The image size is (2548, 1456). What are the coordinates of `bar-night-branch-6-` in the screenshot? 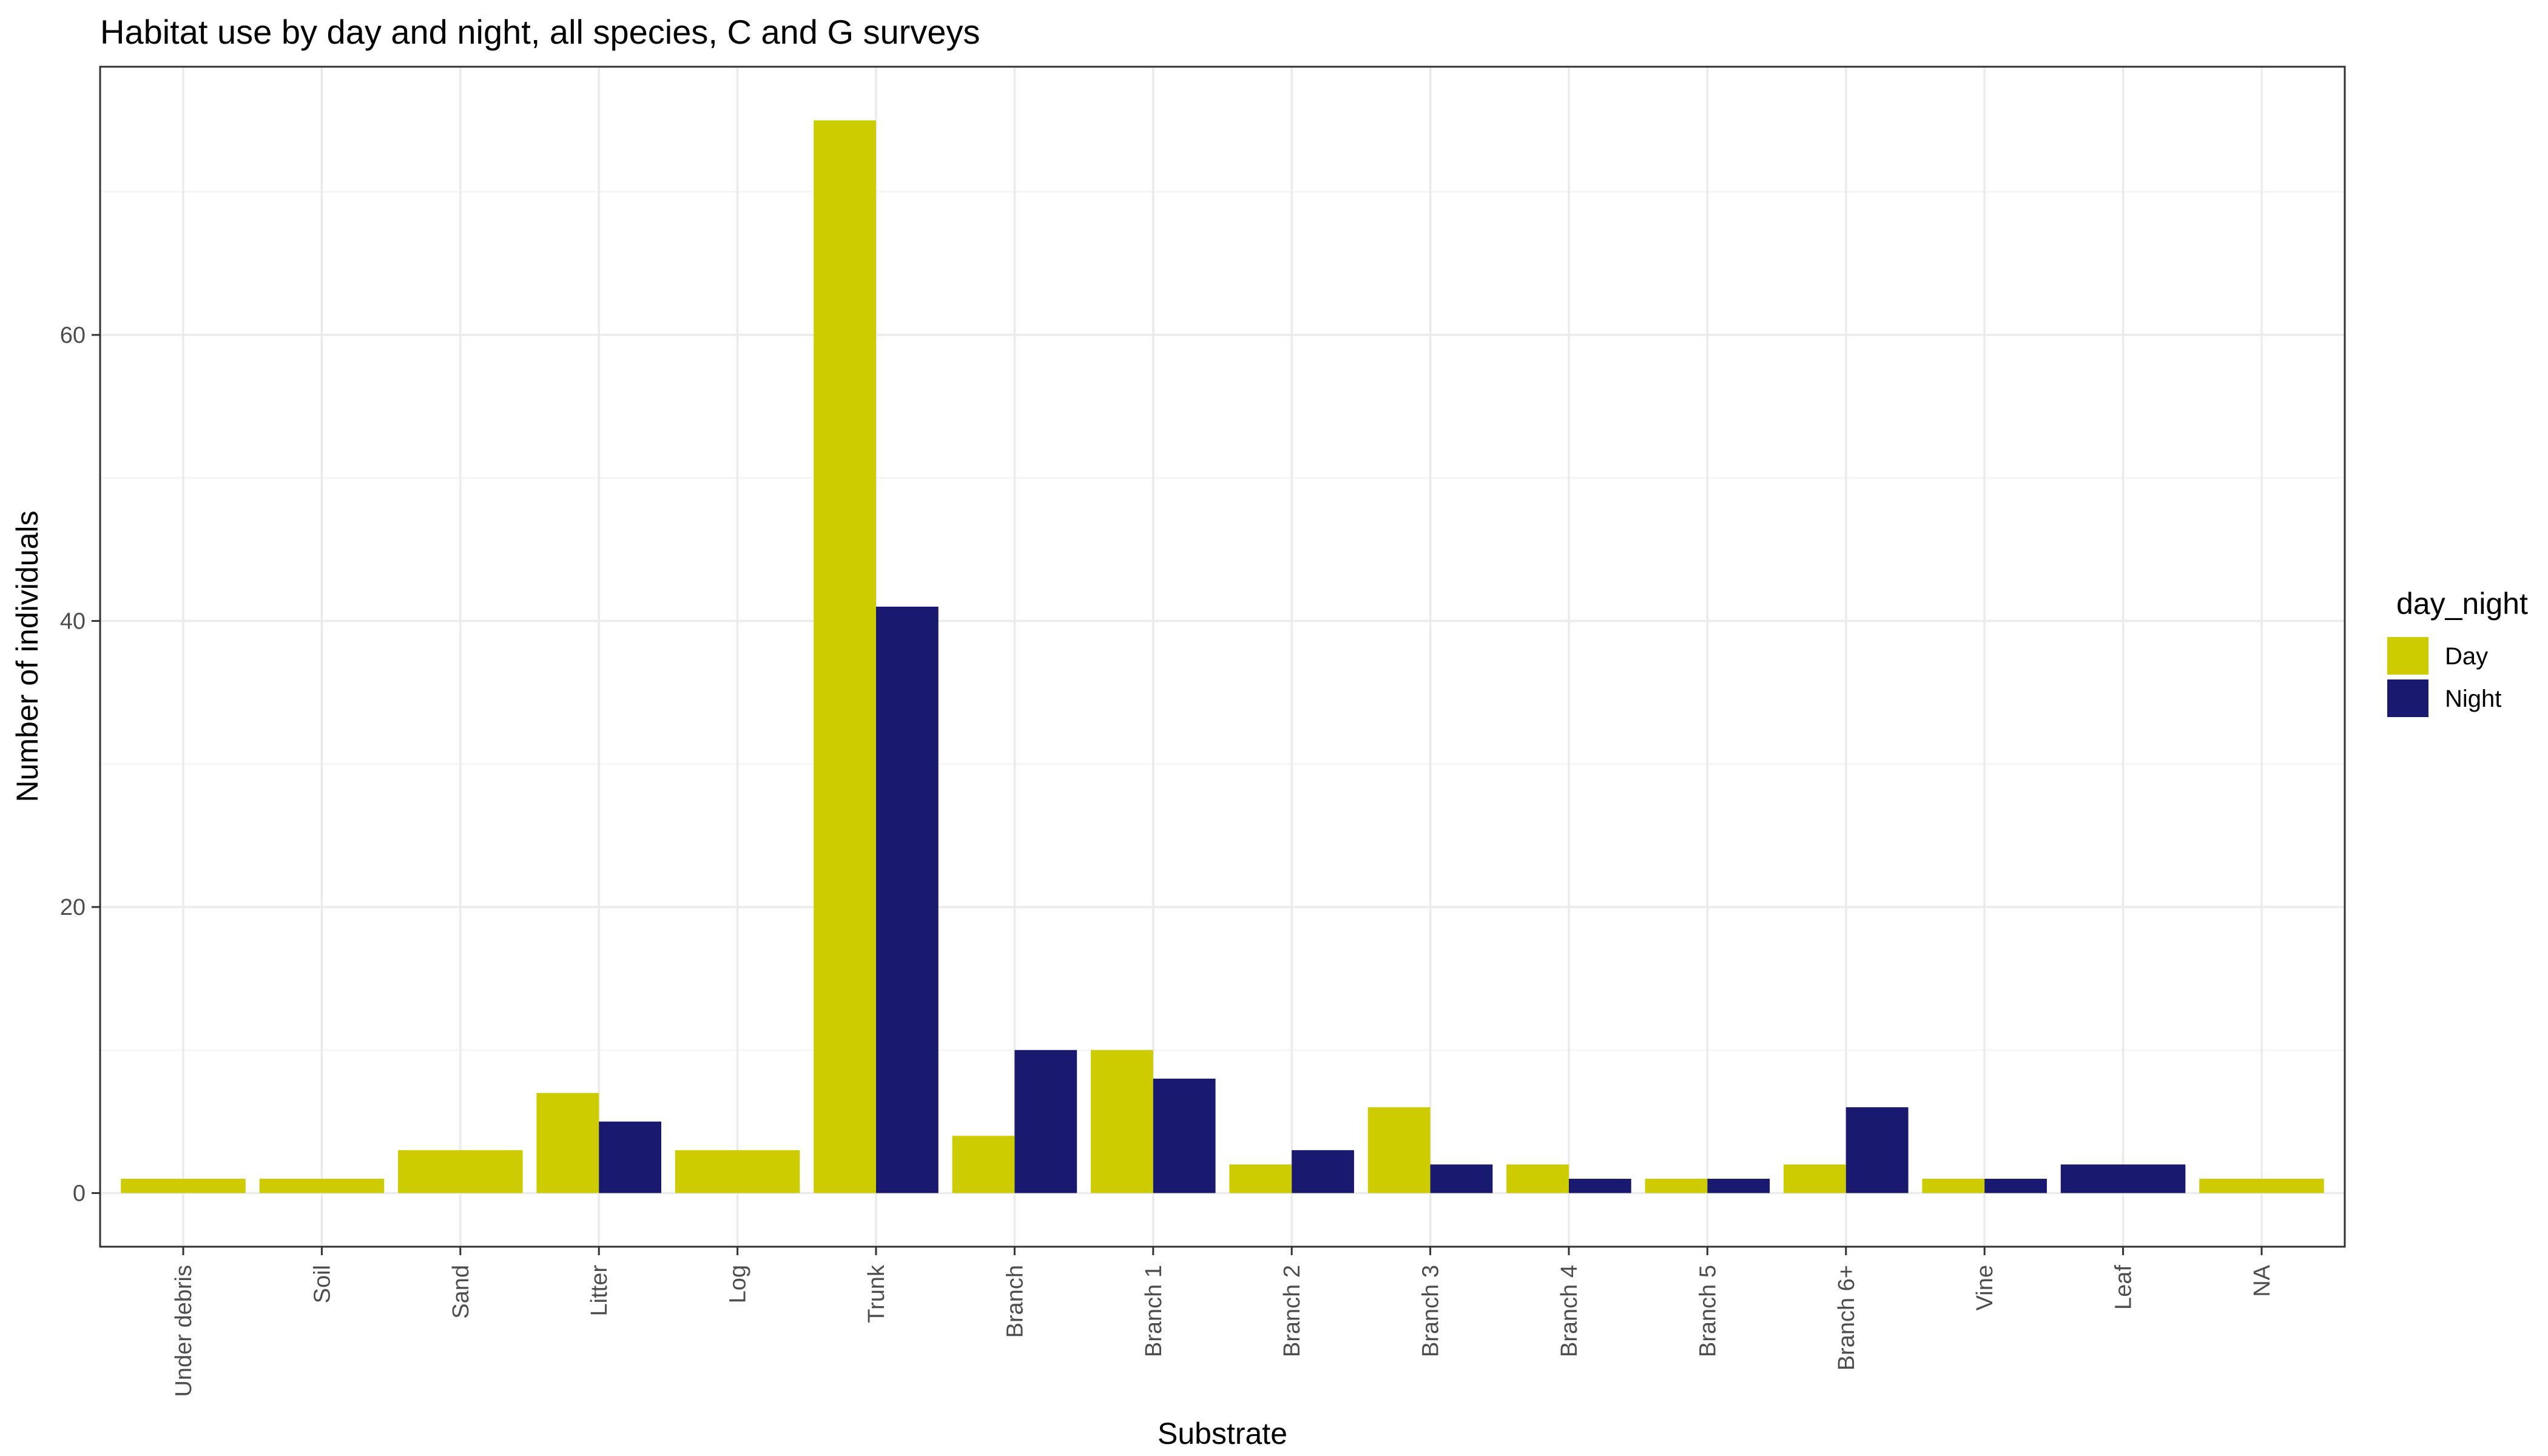 It's located at (1877, 1150).